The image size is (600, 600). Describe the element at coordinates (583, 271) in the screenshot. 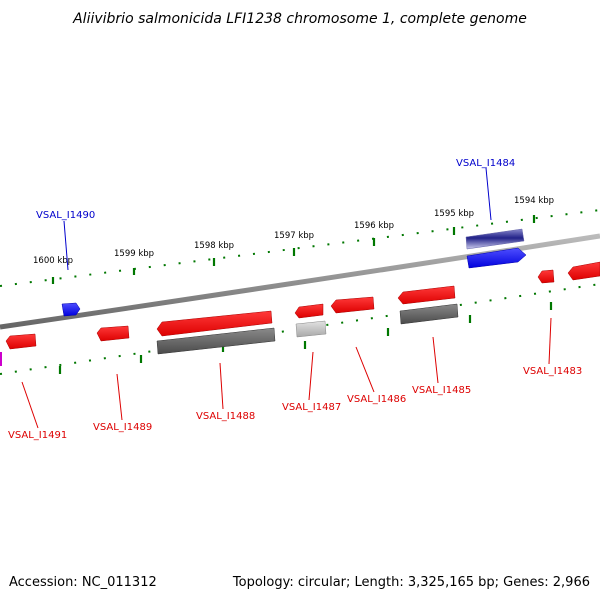

I see `gene-partial-right-arrow` at that location.